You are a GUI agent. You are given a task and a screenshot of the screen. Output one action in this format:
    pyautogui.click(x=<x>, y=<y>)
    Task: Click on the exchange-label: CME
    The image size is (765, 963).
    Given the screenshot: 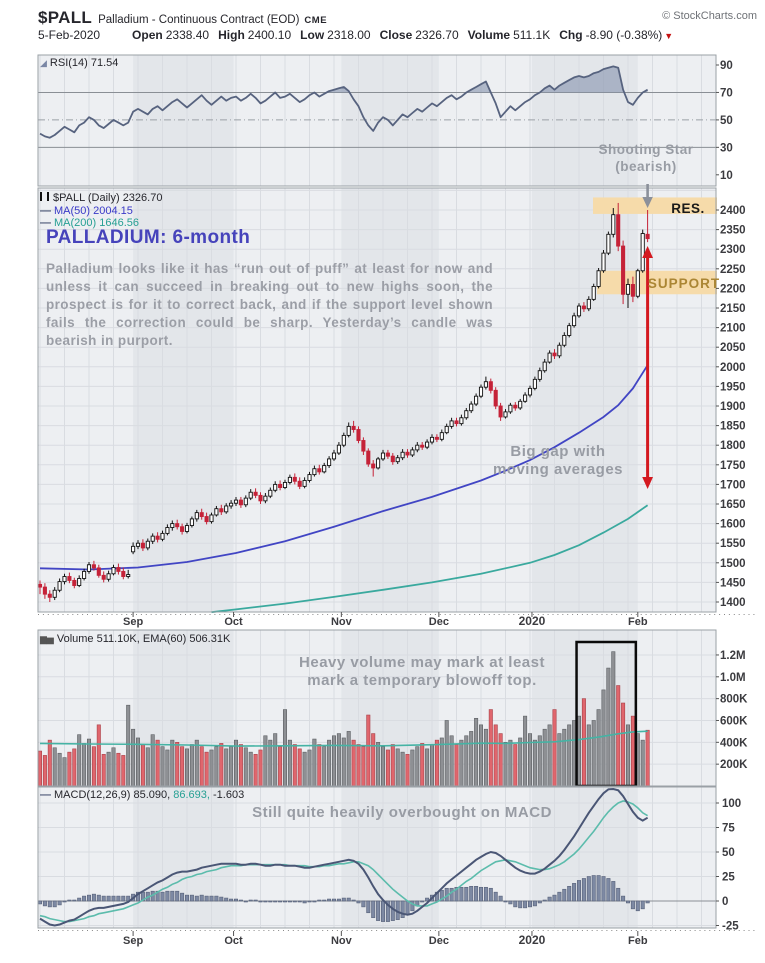 What is the action you would take?
    pyautogui.click(x=316, y=20)
    